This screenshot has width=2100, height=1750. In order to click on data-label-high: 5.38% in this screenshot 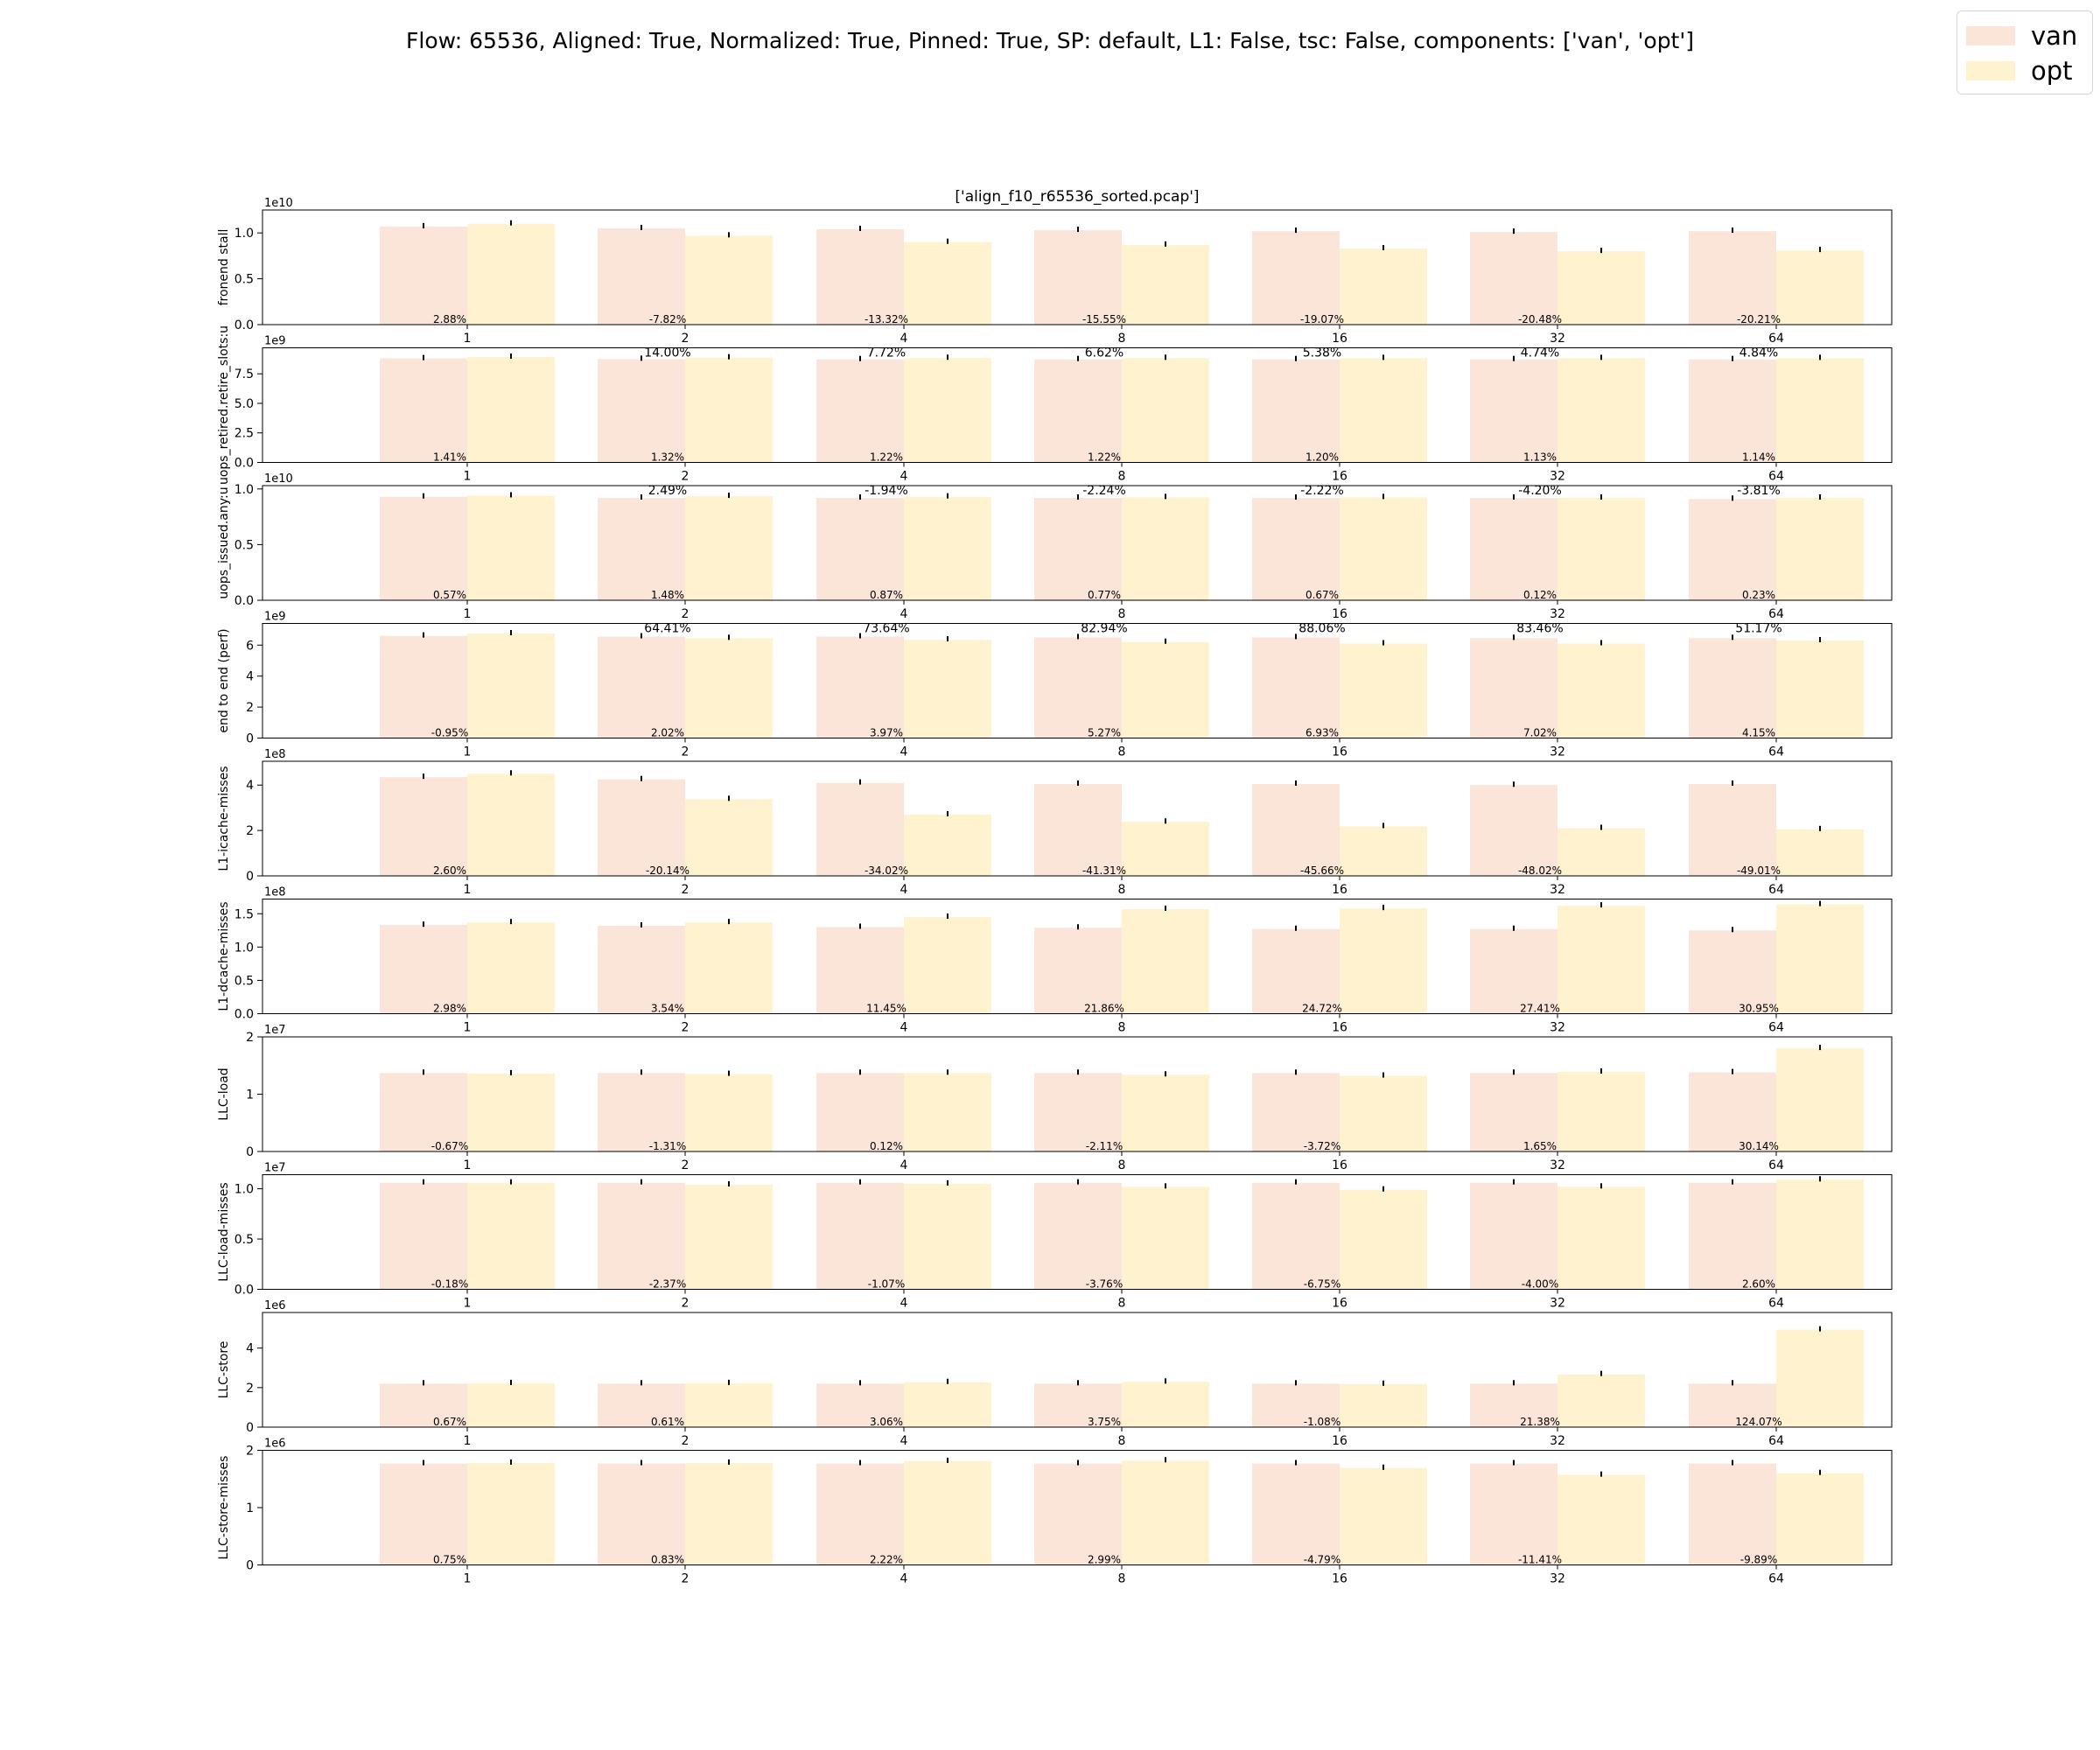, I will do `click(1322, 353)`.